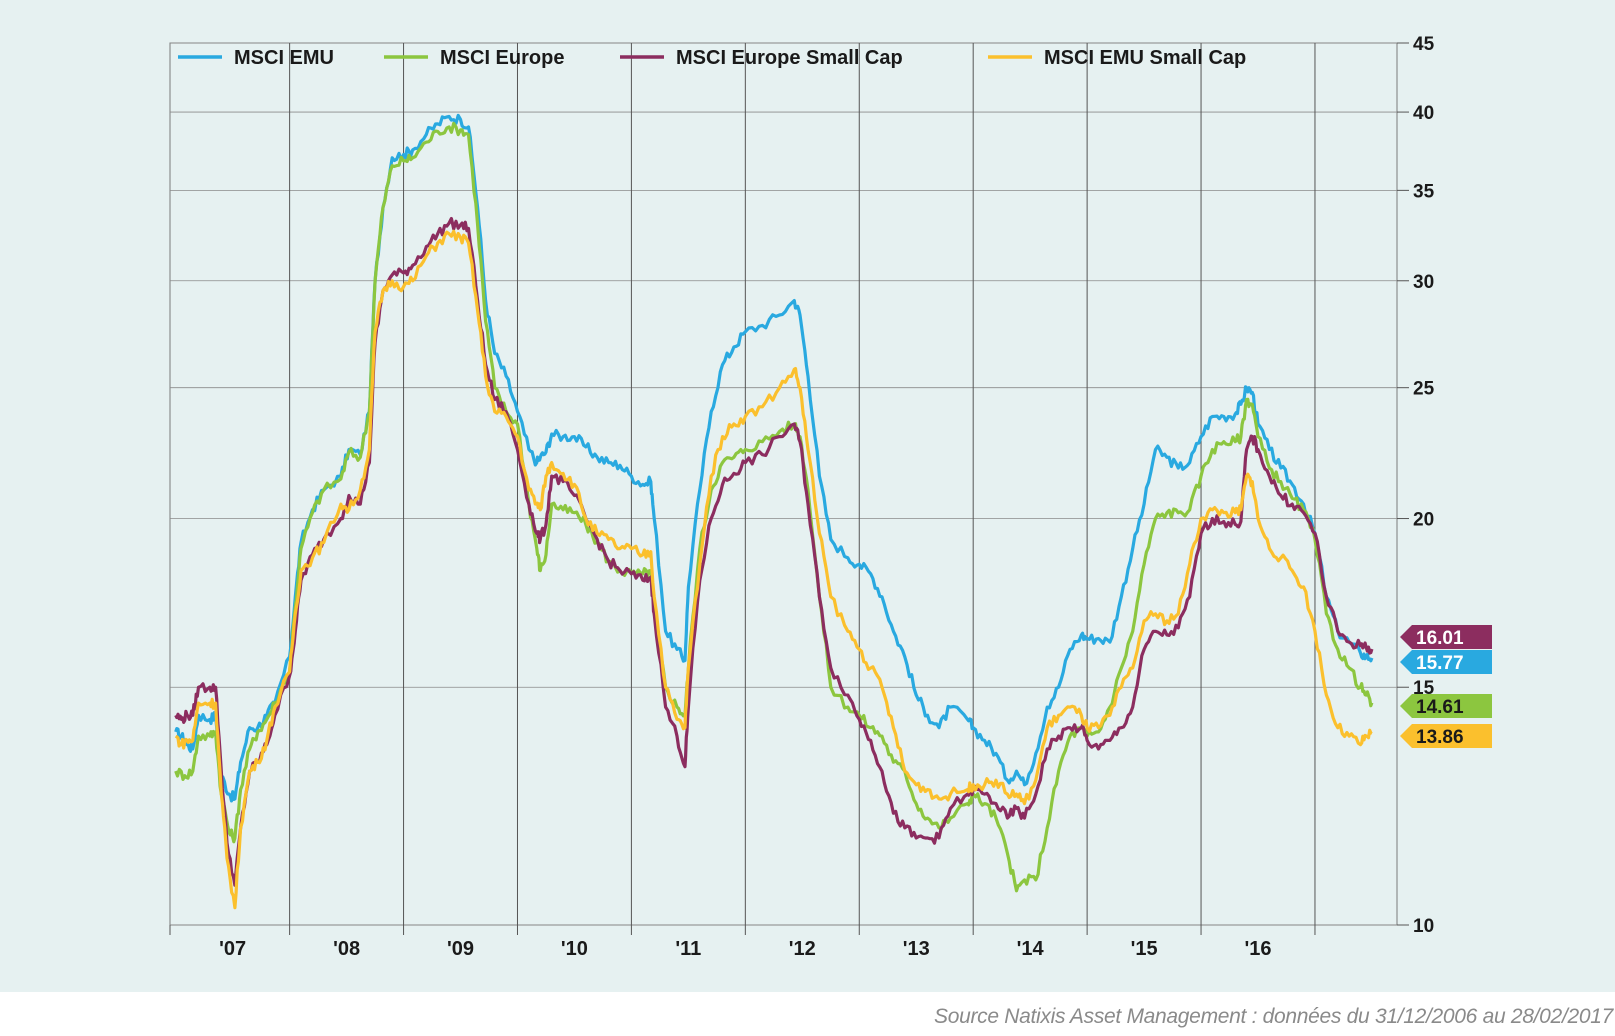 This screenshot has height=1036, width=1615. Describe the element at coordinates (1423, 926) in the screenshot. I see `y-tick-label: 10` at that location.